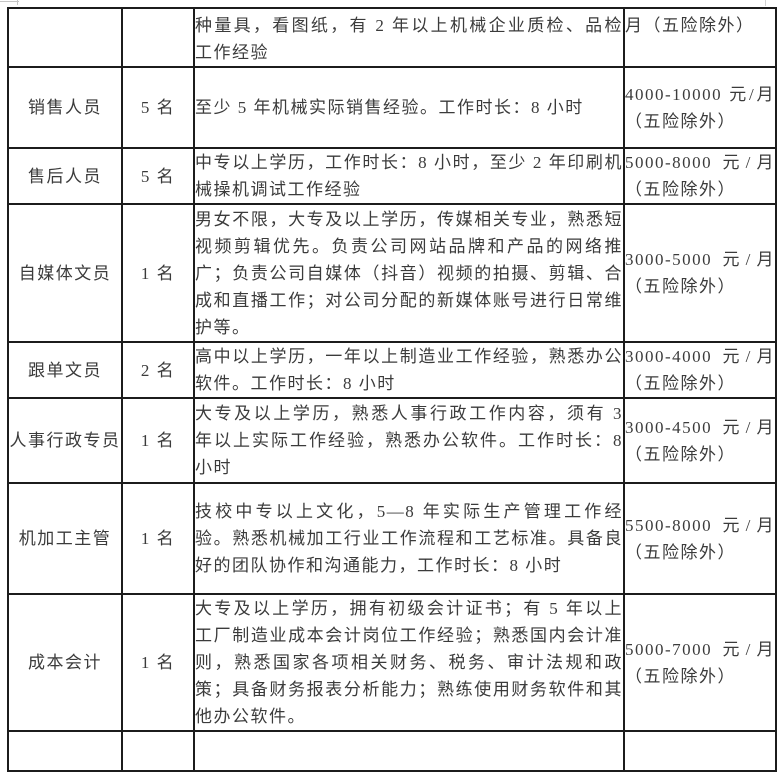 The height and width of the screenshot is (772, 782). What do you see at coordinates (409, 370) in the screenshot?
I see `requirements-cell: 高中以上学历，一年以上制造业工作经验，熟悉办公软件。工作时长：8 小时` at bounding box center [409, 370].